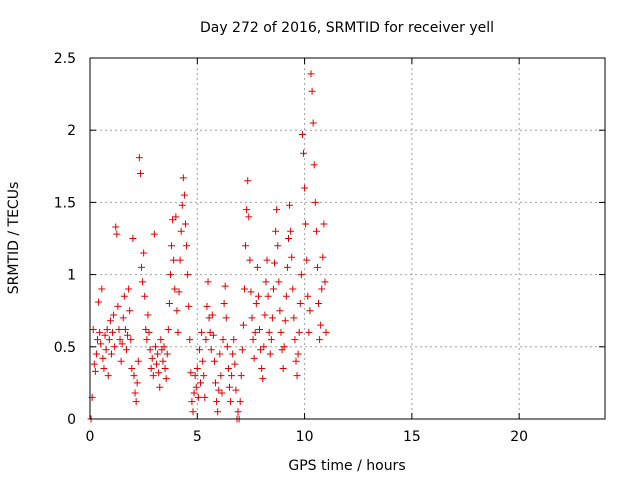 This screenshot has height=480, width=640. What do you see at coordinates (14, 238) in the screenshot?
I see `y-axis-label: SRMTID / TECUs` at bounding box center [14, 238].